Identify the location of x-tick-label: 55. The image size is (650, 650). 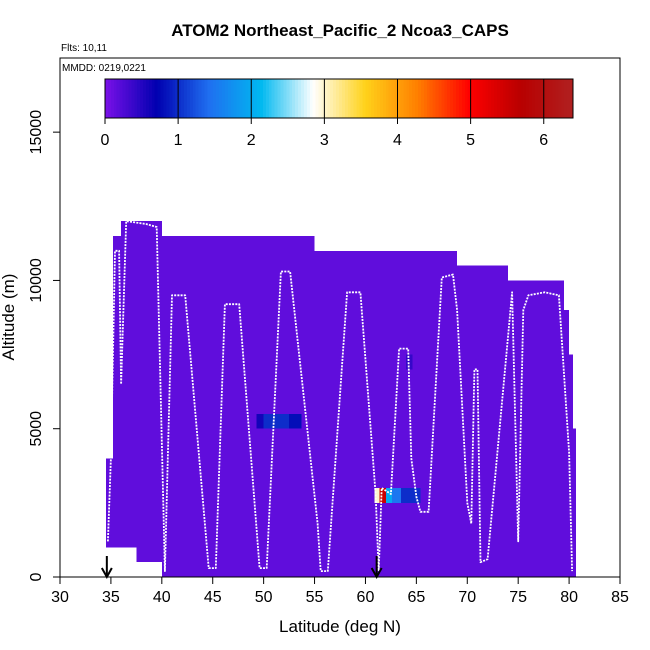
(315, 597).